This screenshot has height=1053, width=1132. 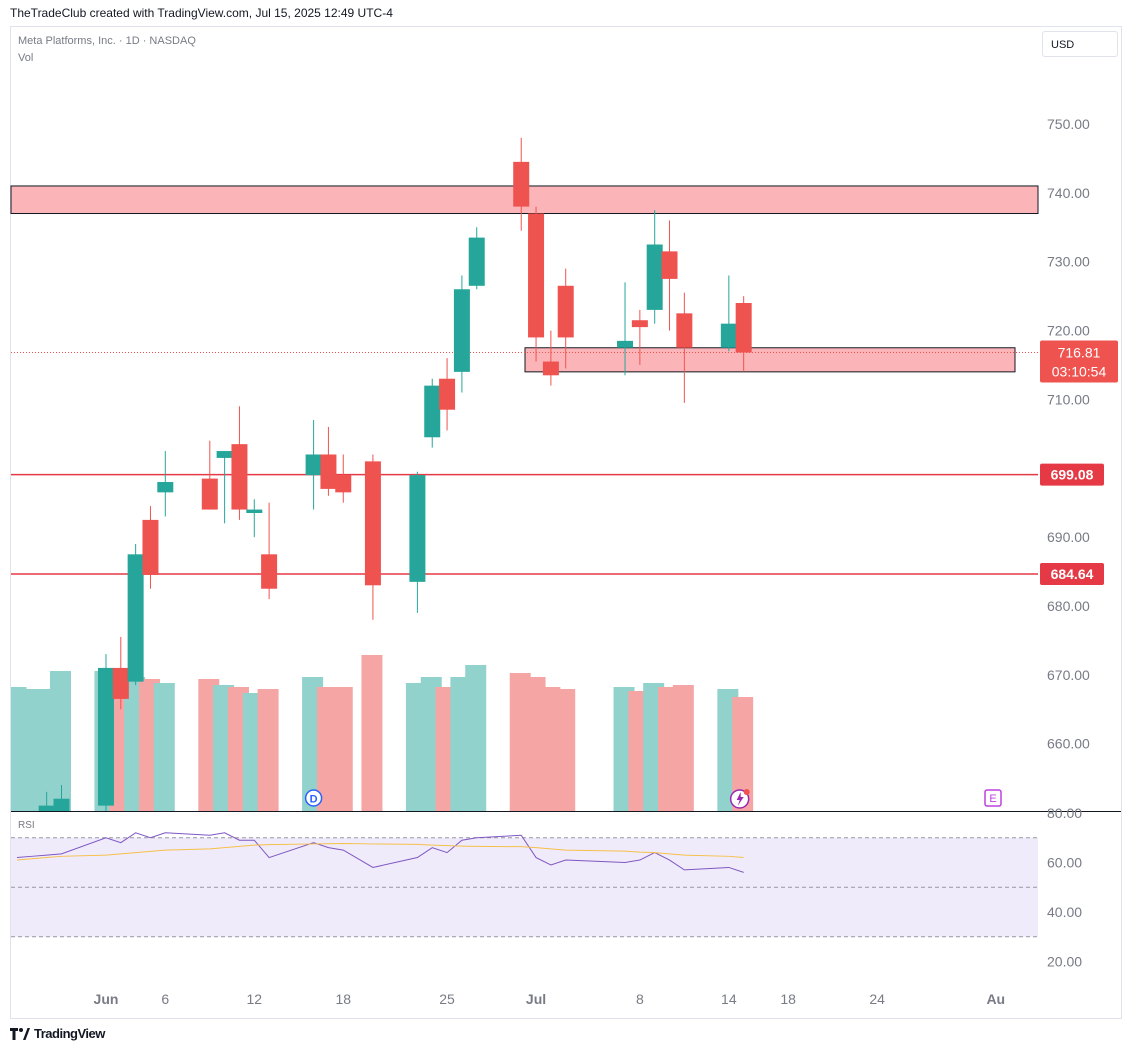 I want to click on rsi-tick-label-0: 80.00, so click(x=1064, y=813).